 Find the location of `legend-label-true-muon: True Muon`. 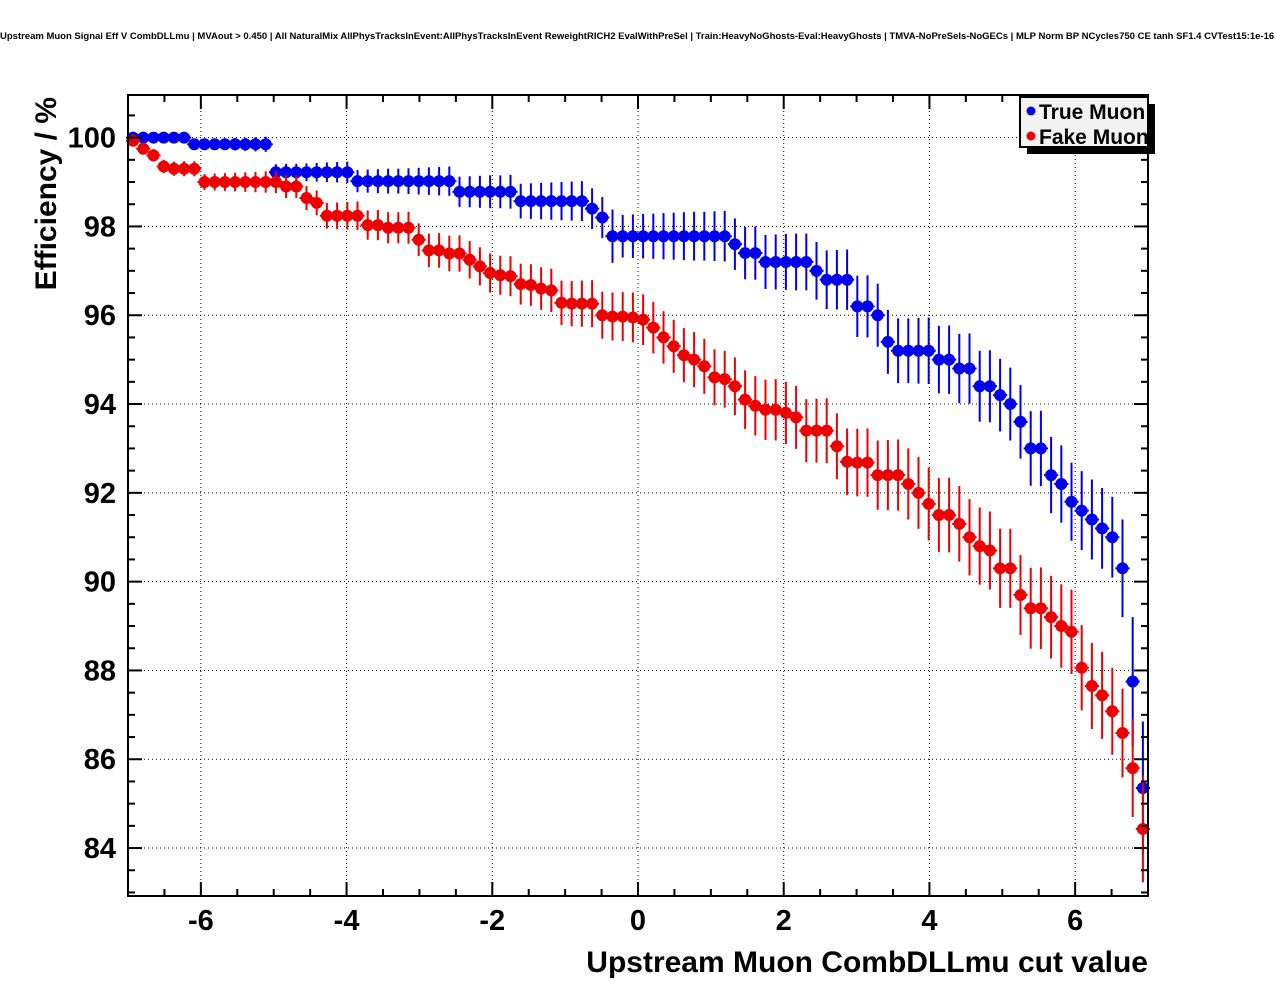

legend-label-true-muon: True Muon is located at coordinates (1092, 112).